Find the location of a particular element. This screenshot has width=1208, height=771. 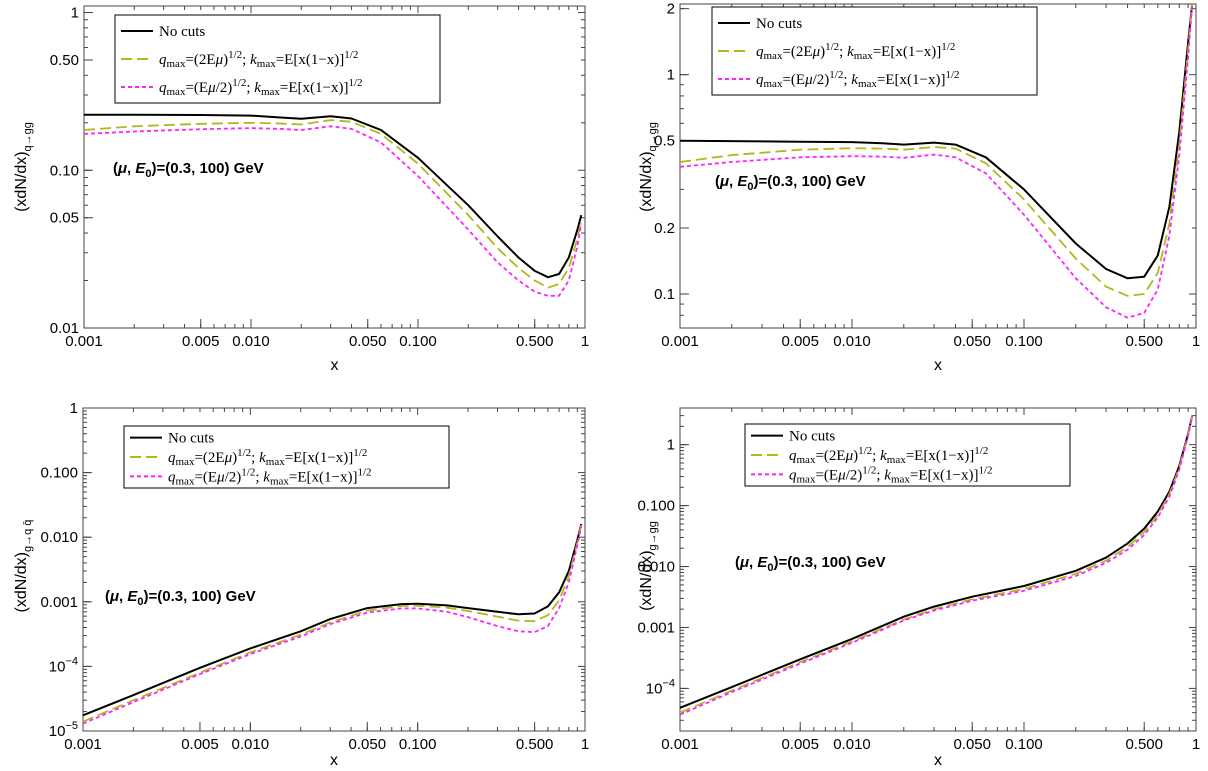

y-tick-label: 0.50 is located at coordinates (64, 60).